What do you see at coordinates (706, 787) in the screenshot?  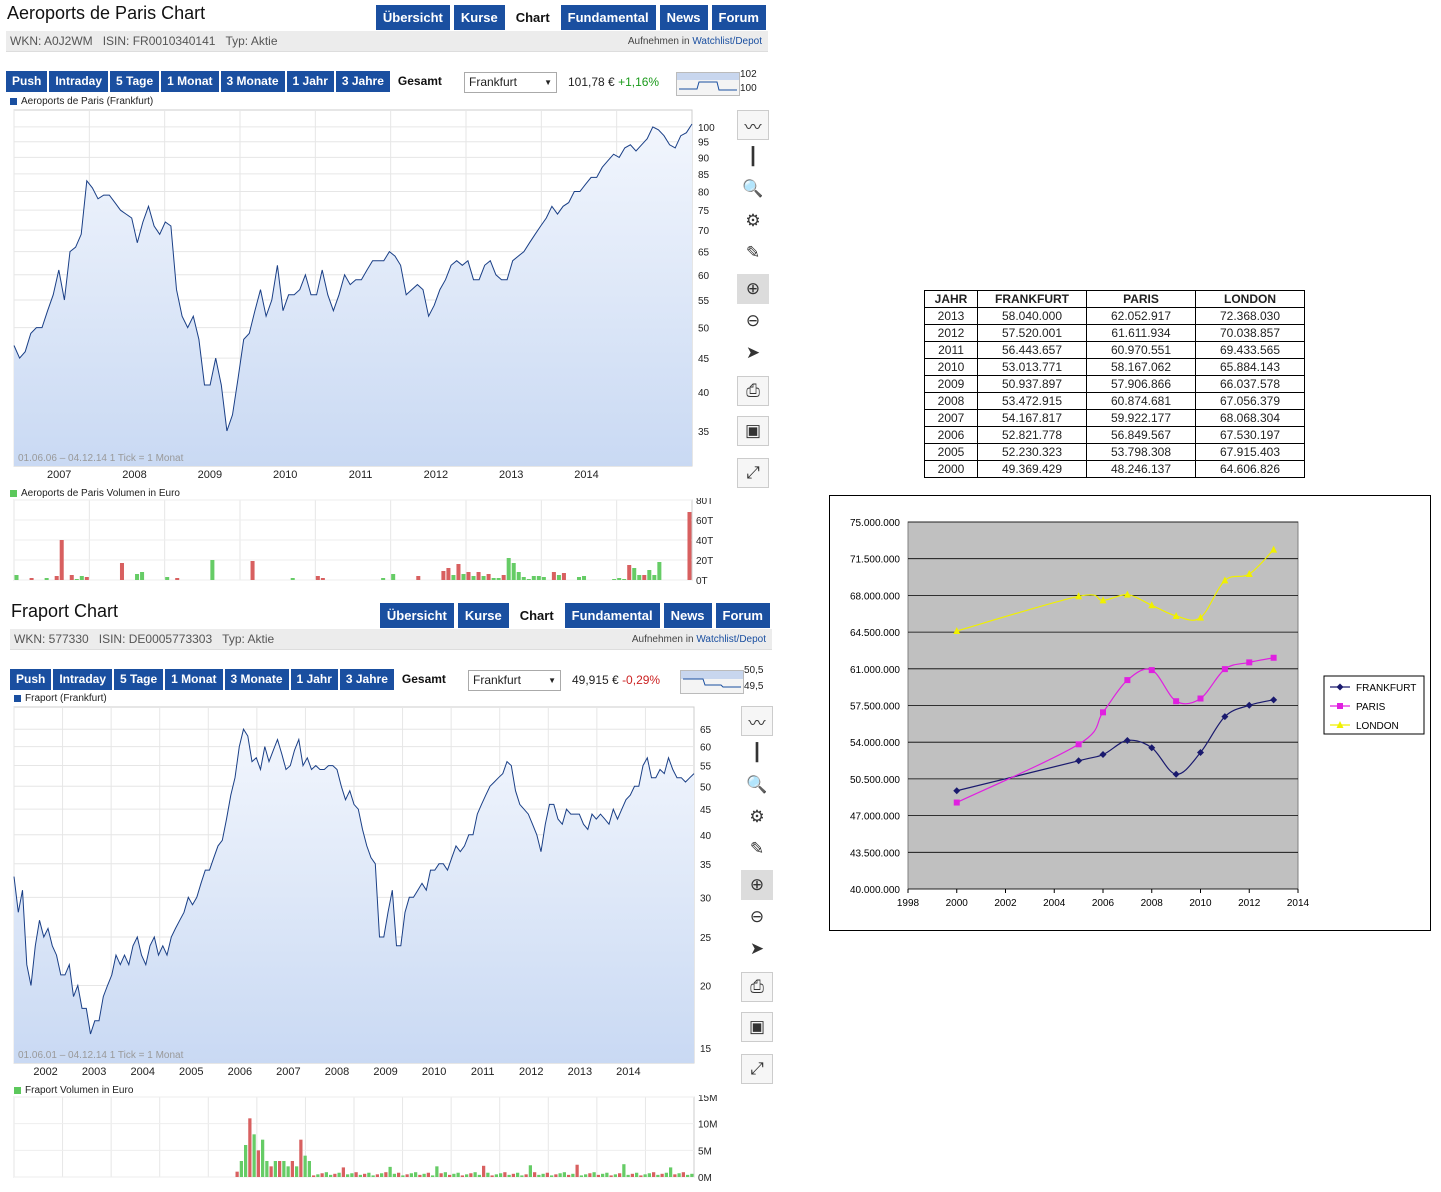 I see `y-tick-label: 50` at bounding box center [706, 787].